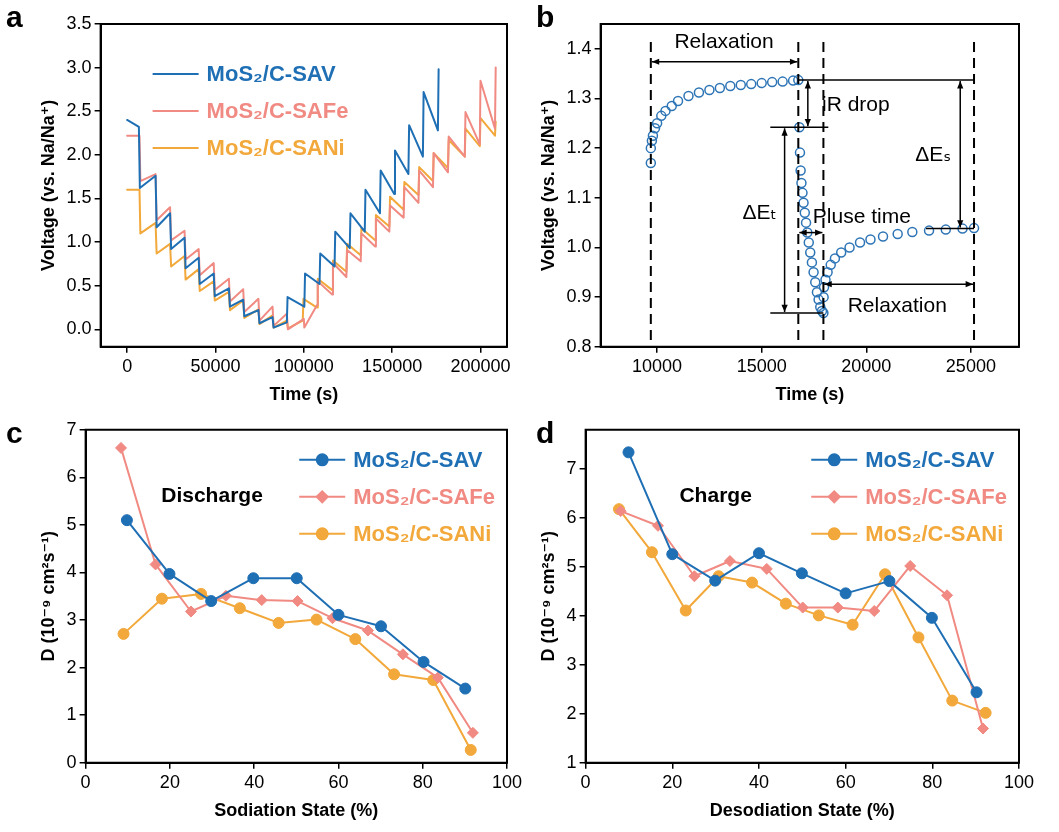 This screenshot has height=832, width=1059. Describe the element at coordinates (761, 365) in the screenshot. I see `x-tick-label: 15000` at that location.